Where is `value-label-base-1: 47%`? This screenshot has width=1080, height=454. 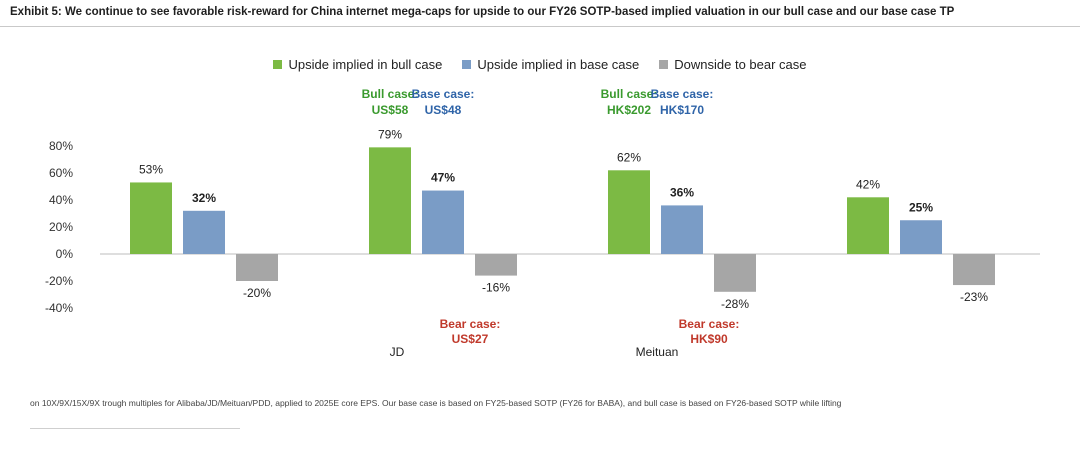
value-label-base-1: 47% is located at coordinates (443, 178).